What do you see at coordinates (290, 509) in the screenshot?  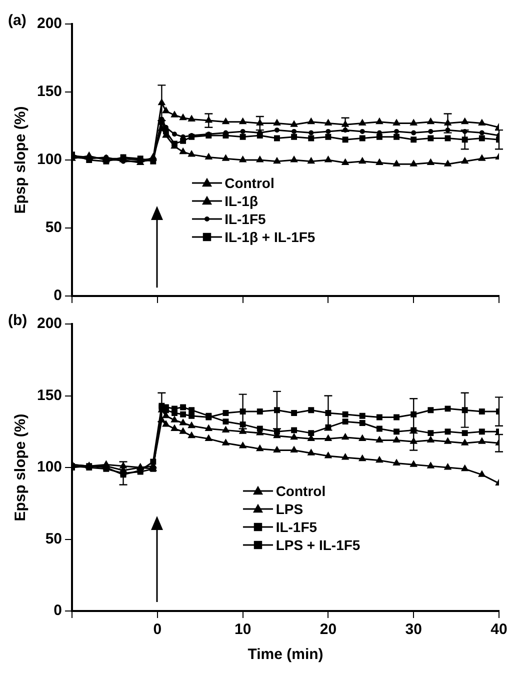 I see `legend-label: LPS` at bounding box center [290, 509].